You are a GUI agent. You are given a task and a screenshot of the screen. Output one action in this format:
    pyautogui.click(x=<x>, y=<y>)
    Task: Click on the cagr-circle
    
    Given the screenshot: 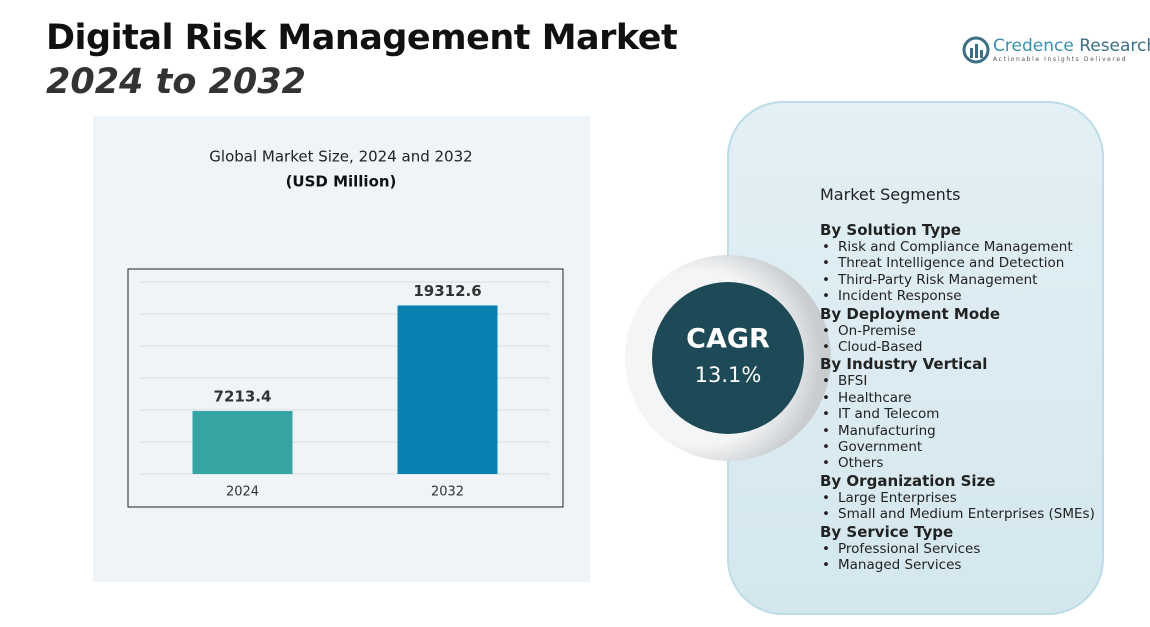 What is the action you would take?
    pyautogui.click(x=728, y=358)
    